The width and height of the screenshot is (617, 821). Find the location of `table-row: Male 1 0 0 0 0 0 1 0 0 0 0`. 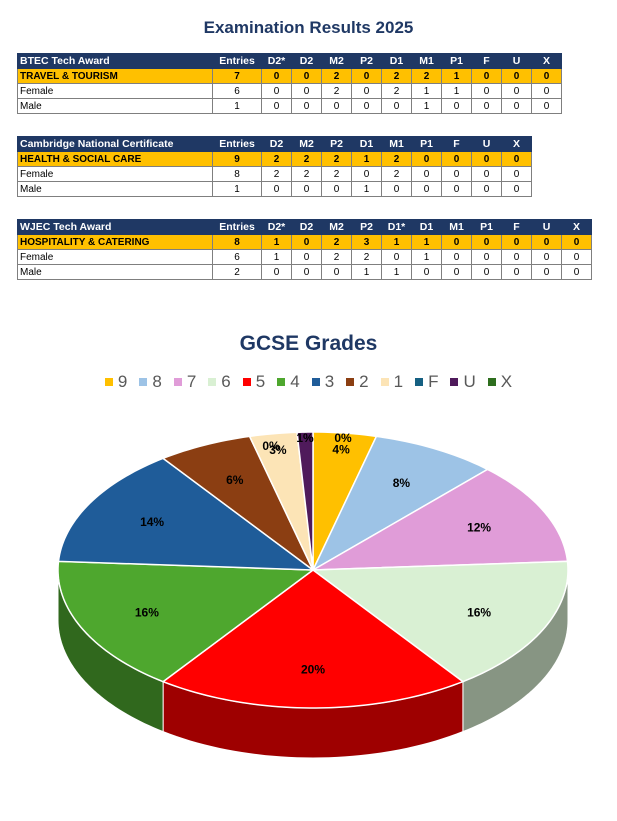

table-row: Male 1 0 0 0 0 0 1 0 0 0 0 is located at coordinates (289, 106).